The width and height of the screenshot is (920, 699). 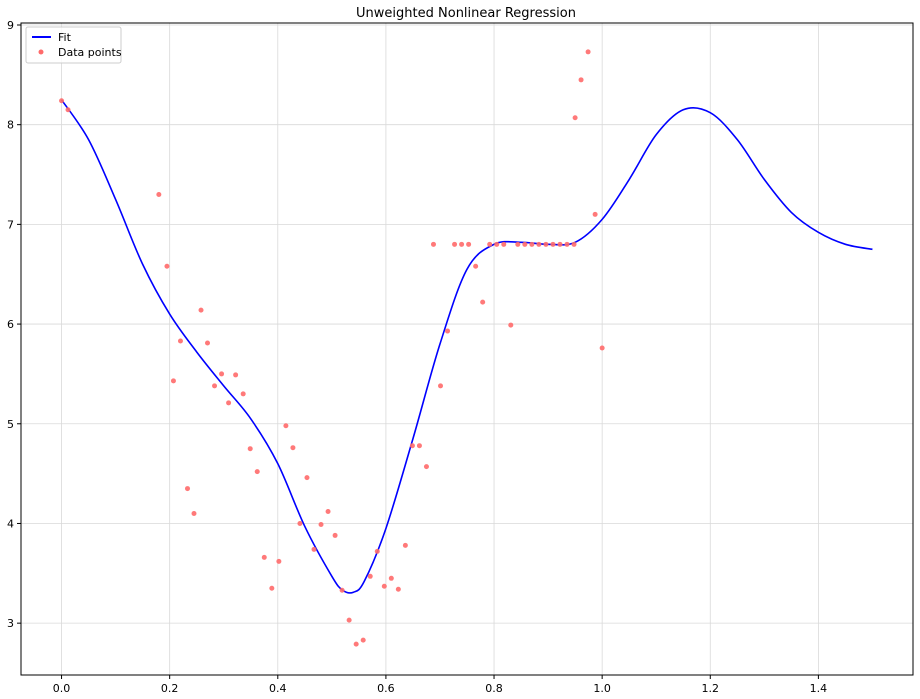 I want to click on y-tick-label: 6, so click(x=10, y=324).